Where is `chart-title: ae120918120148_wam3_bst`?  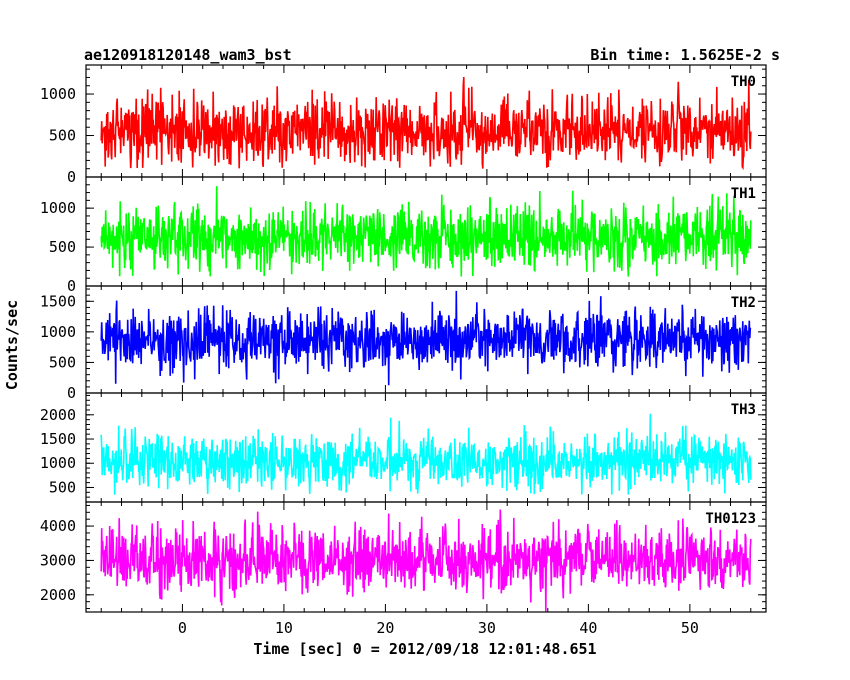 chart-title: ae120918120148_wam3_bst is located at coordinates (188, 55).